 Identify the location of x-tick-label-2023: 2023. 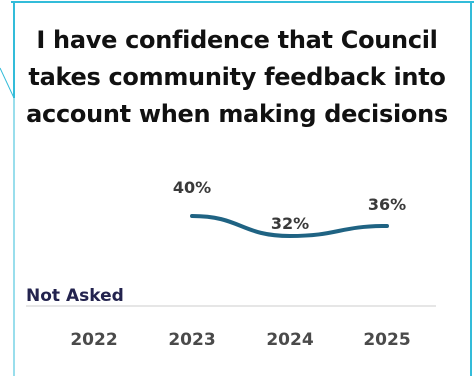
(191, 340).